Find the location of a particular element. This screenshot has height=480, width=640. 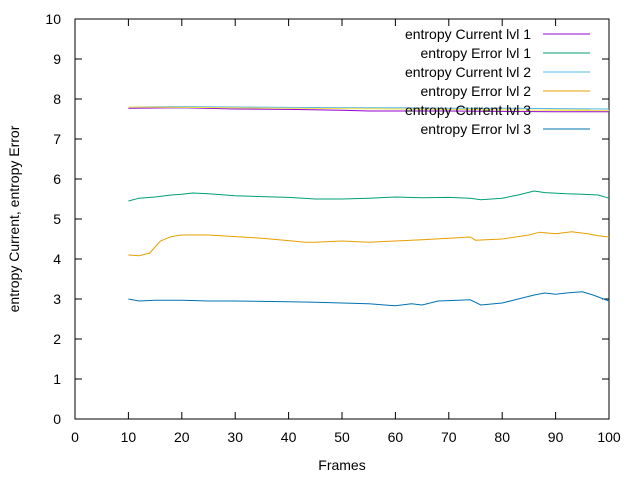

y-tick-label: 6 is located at coordinates (57, 179).